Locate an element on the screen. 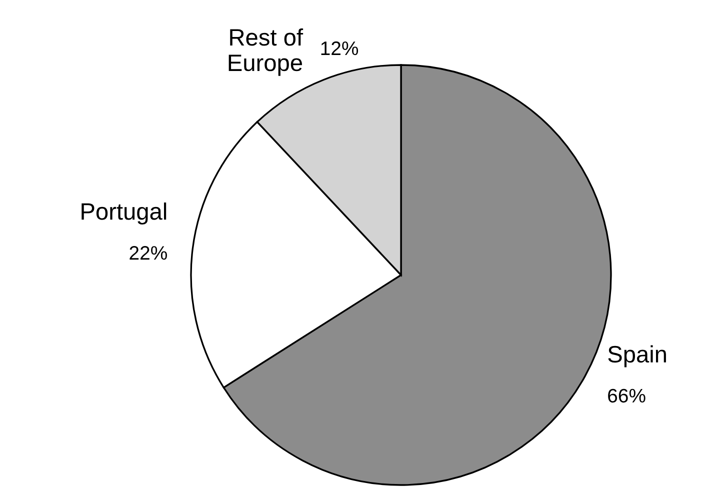 The height and width of the screenshot is (488, 725). data-label: 12% is located at coordinates (339, 48).